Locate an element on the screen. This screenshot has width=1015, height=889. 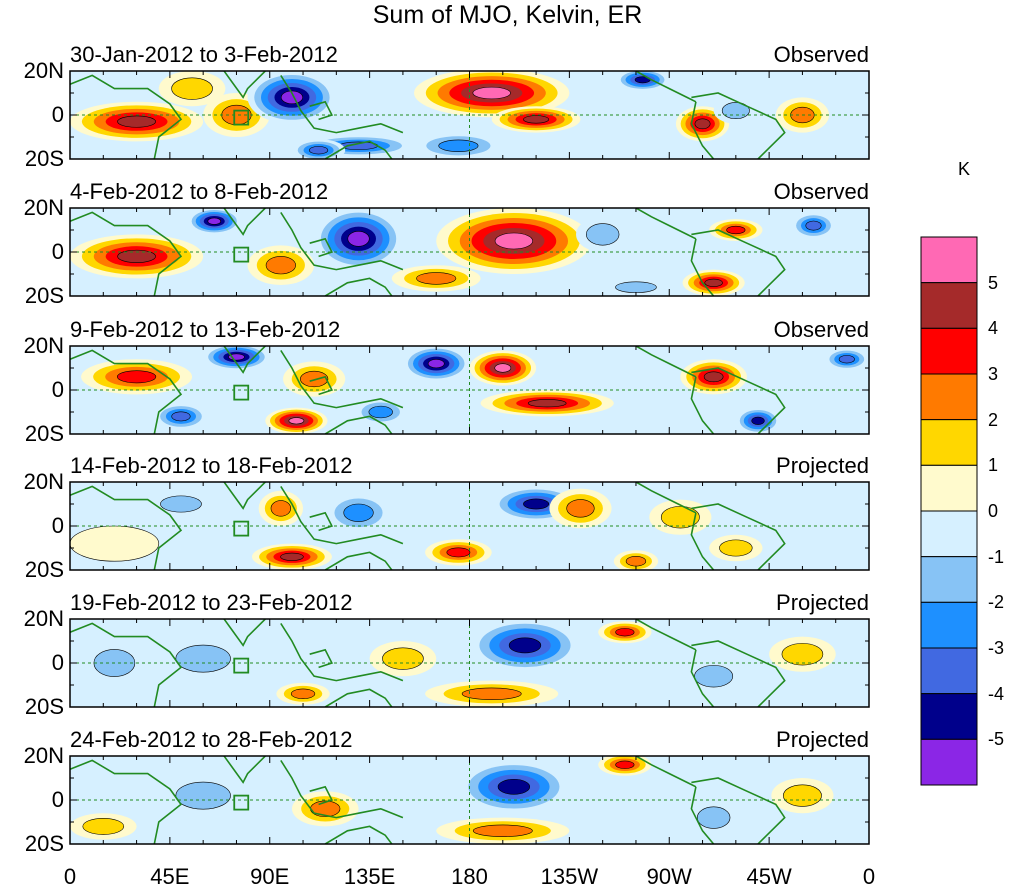
colorbar-tick-label: -5 is located at coordinates (996, 739).